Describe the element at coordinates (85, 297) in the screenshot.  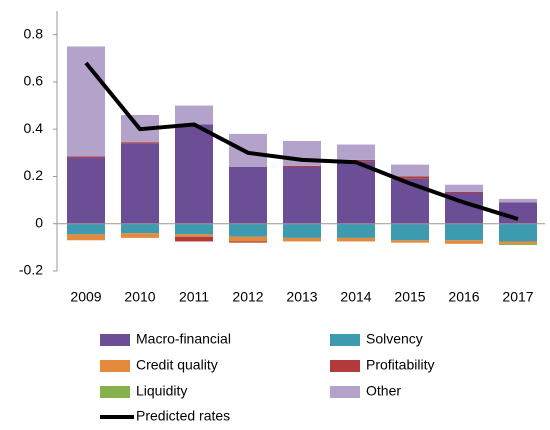
I see `x-tick-label: 2009` at that location.